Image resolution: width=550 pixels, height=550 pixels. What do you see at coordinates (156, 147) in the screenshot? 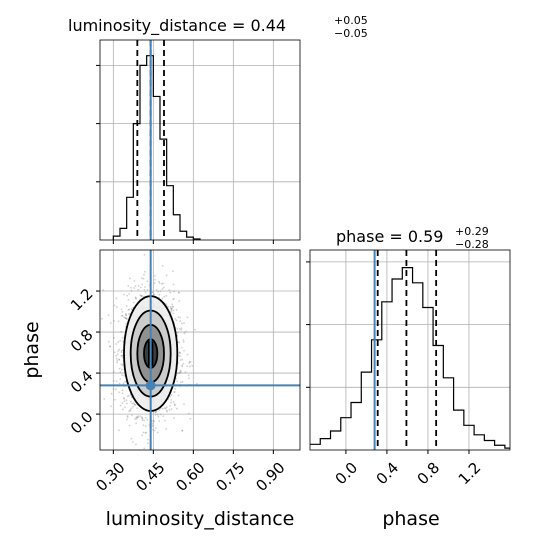
I see `ld-histogram-step` at bounding box center [156, 147].